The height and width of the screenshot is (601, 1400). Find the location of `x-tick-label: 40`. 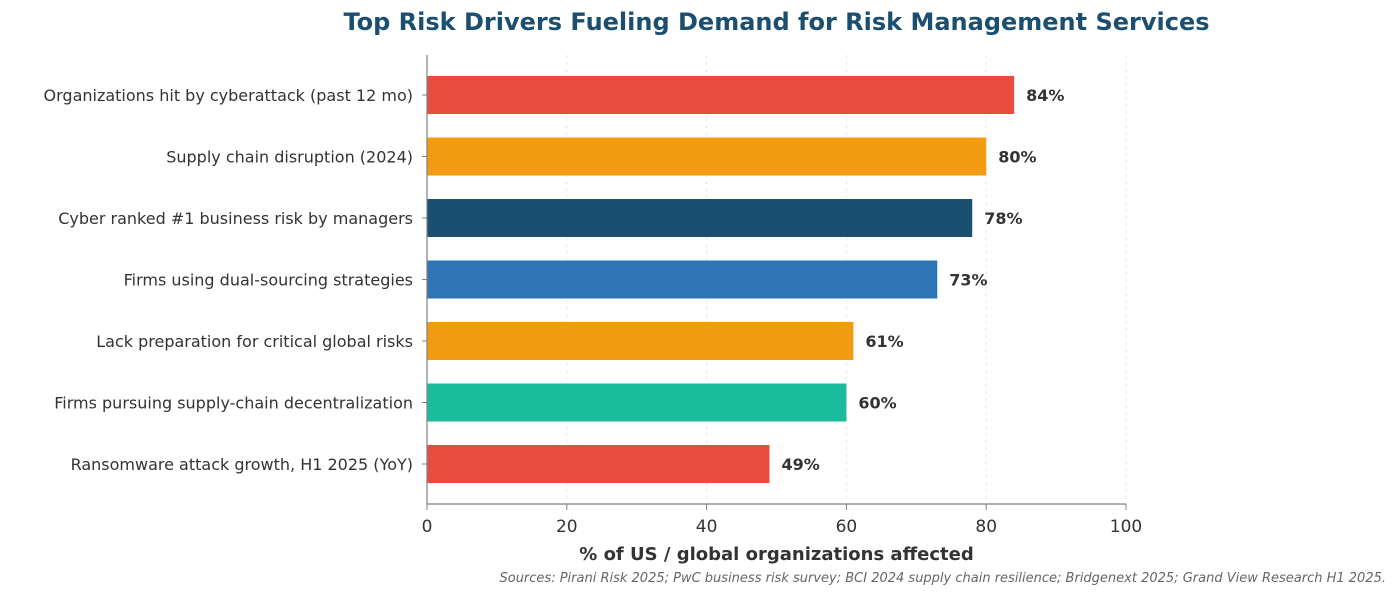

x-tick-label: 40 is located at coordinates (707, 527).